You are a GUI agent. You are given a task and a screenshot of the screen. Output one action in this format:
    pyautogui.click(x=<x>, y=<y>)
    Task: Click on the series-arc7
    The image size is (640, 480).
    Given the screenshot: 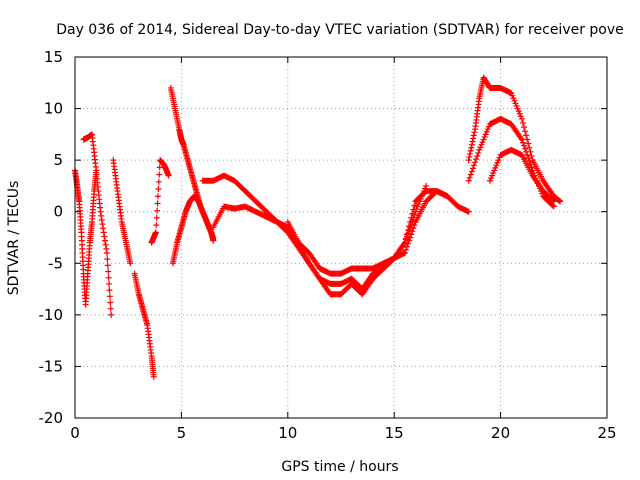 What is the action you would take?
    pyautogui.click(x=97, y=224)
    